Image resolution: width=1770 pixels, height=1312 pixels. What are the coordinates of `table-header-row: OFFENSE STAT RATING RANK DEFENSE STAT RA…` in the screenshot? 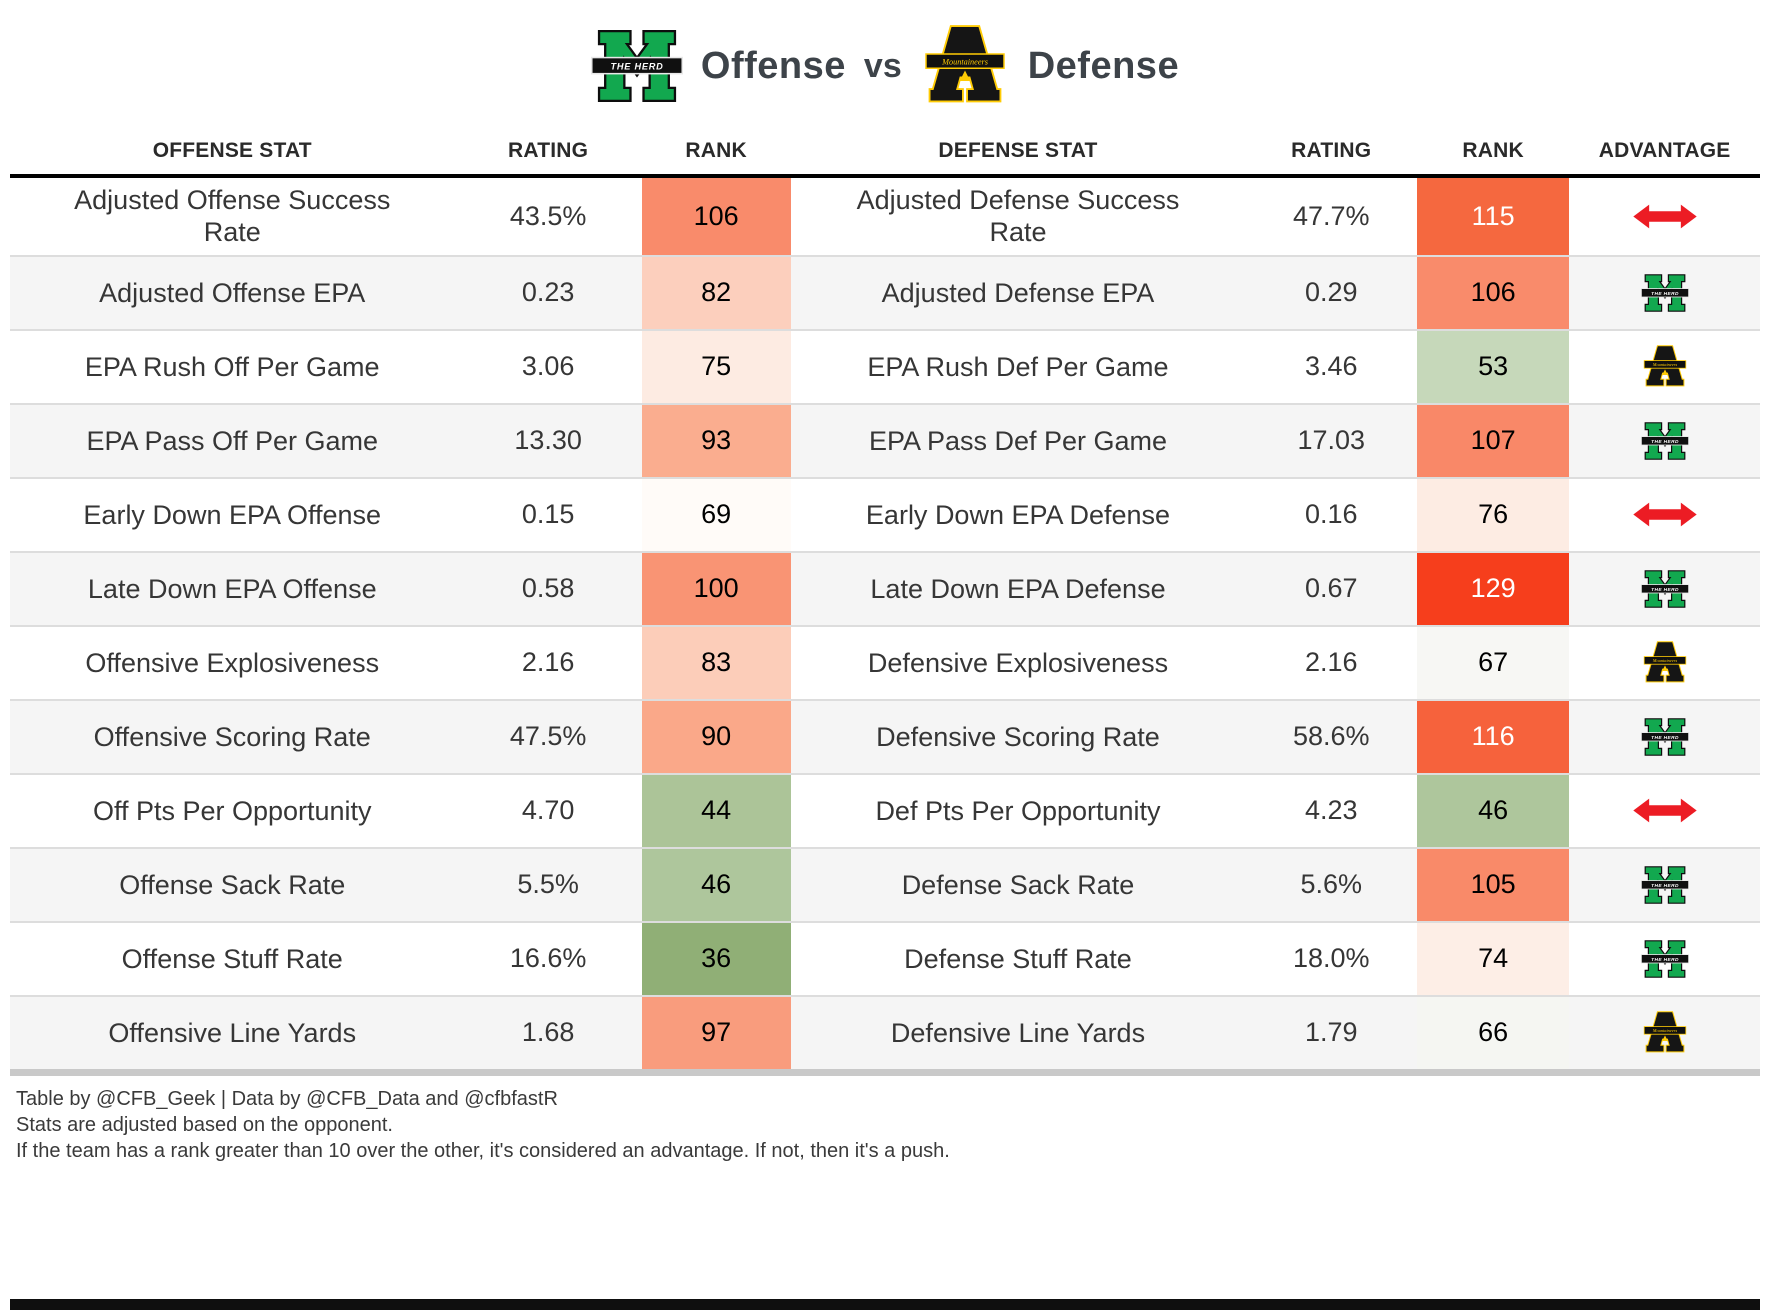 It's located at (885, 153).